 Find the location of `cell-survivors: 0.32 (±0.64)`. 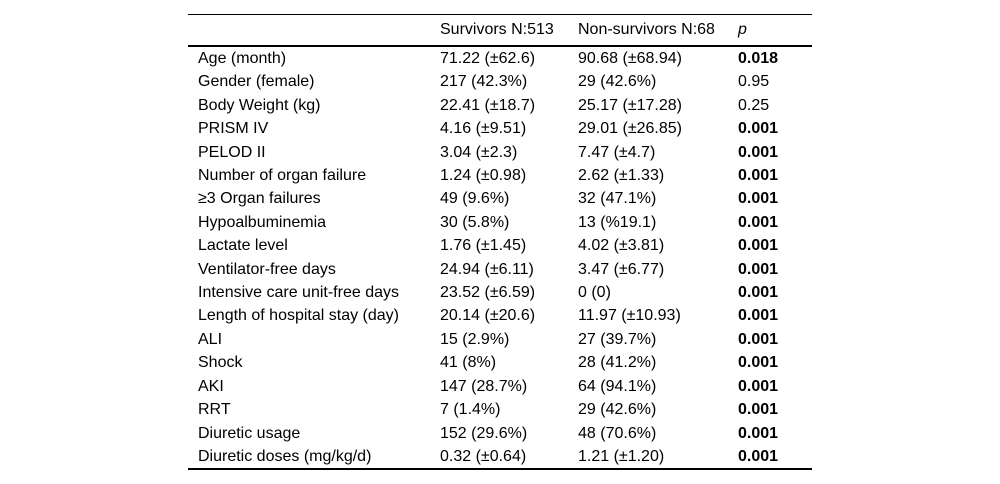

cell-survivors: 0.32 (±0.64) is located at coordinates (483, 456).